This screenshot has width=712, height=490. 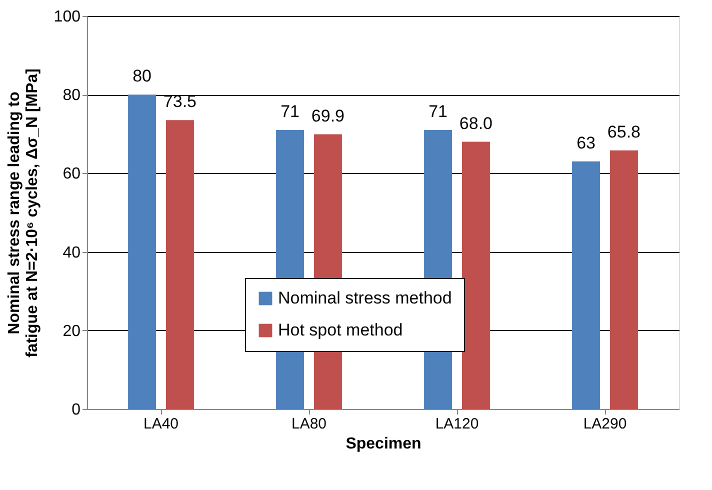 I want to click on x-tick-label: LA290, so click(x=605, y=424).